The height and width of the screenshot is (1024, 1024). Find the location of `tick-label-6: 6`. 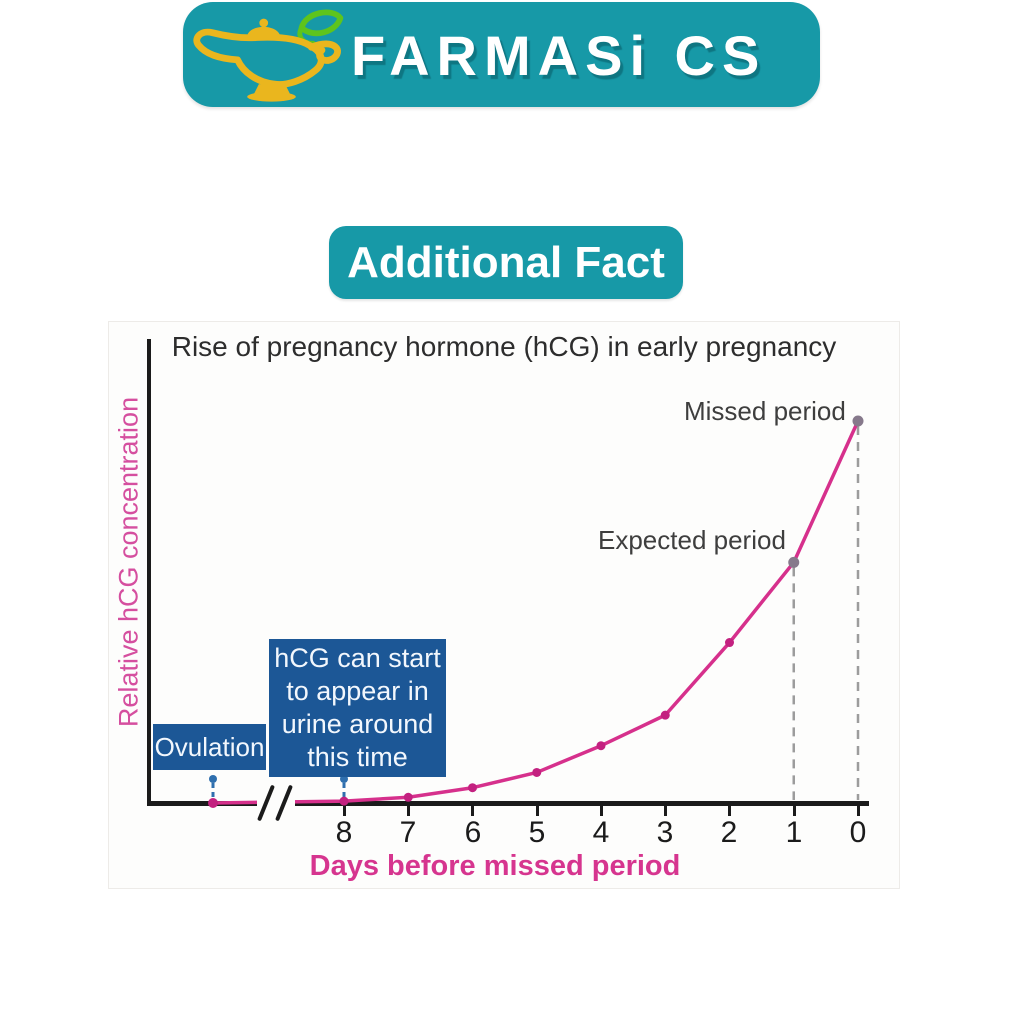

tick-label-6: 6 is located at coordinates (473, 832).